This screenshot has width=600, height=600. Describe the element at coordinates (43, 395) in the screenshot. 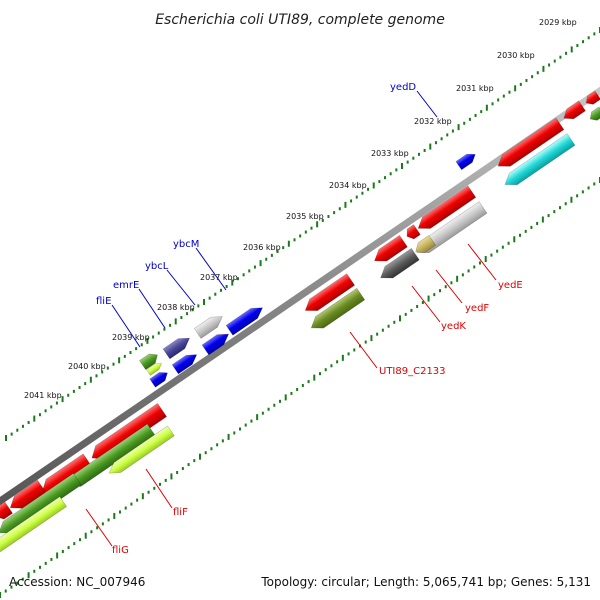

I see `tick-label-2041: 2041 kbp` at that location.